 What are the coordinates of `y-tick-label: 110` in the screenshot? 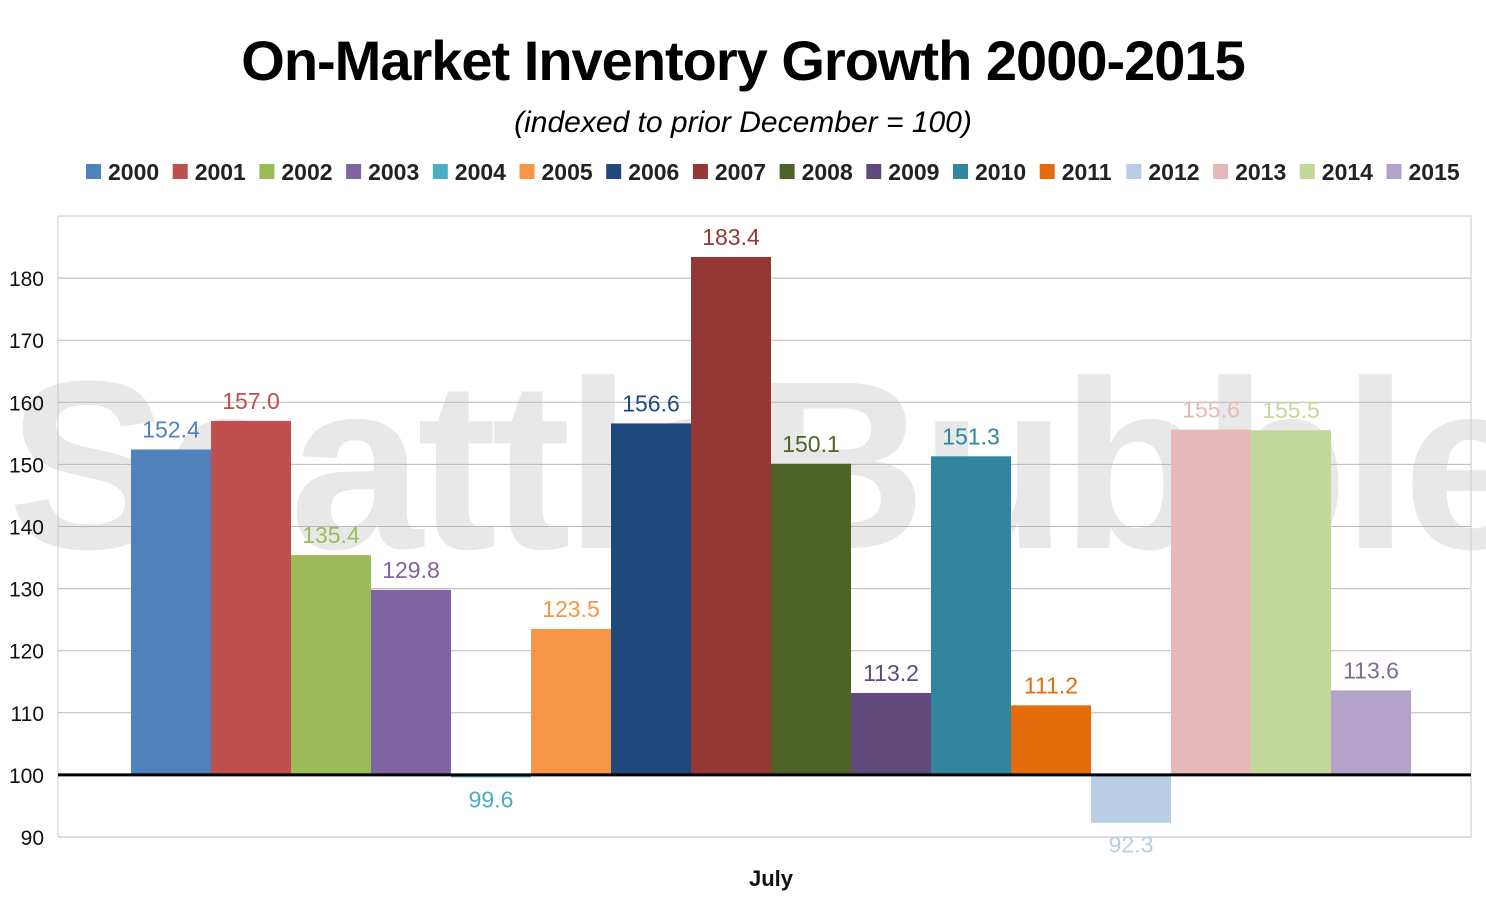 It's located at (27, 714).